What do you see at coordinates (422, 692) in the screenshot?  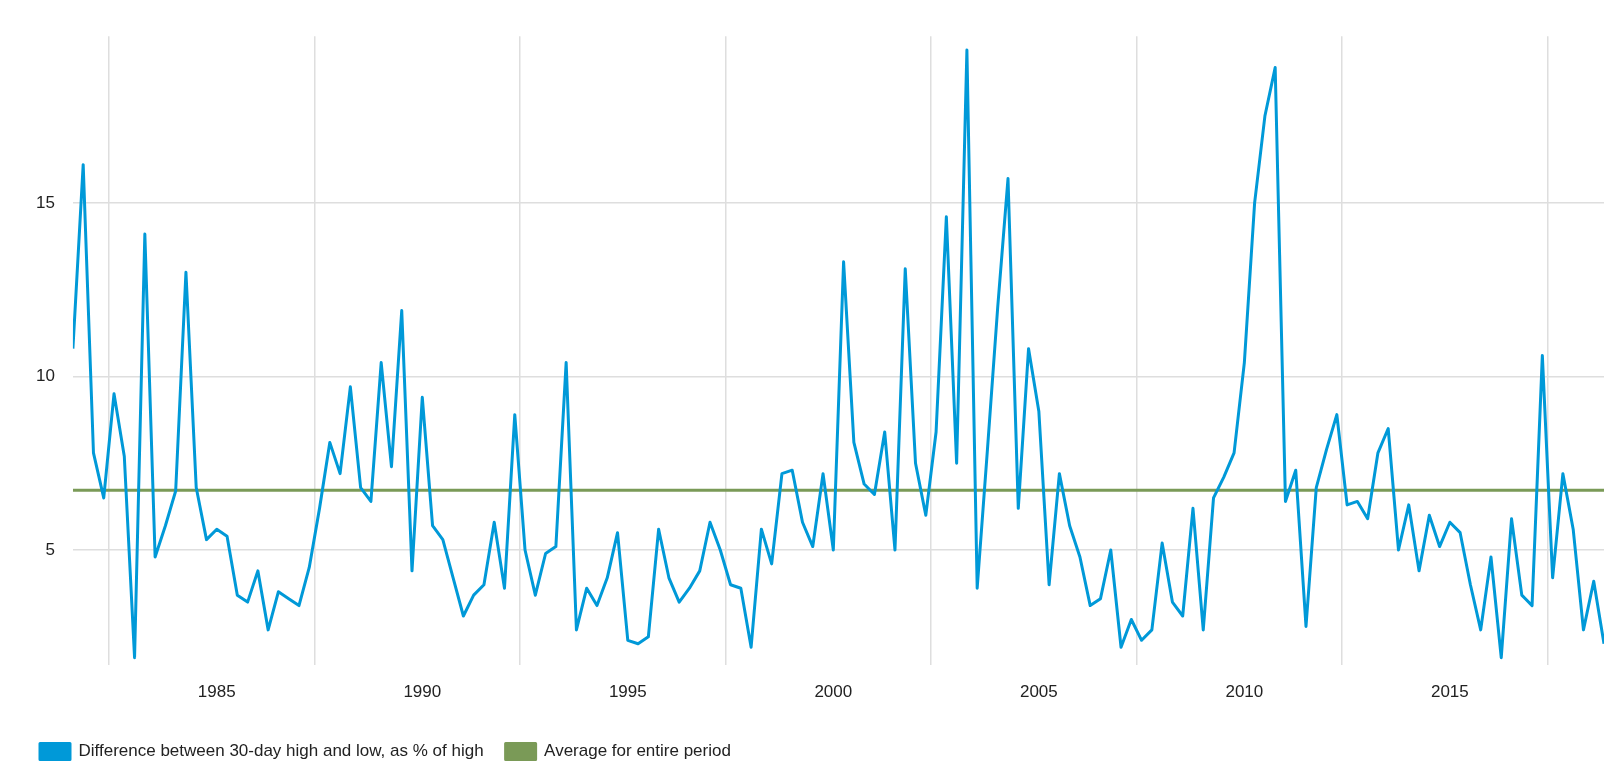 I see `x-tick-label: 1990` at bounding box center [422, 692].